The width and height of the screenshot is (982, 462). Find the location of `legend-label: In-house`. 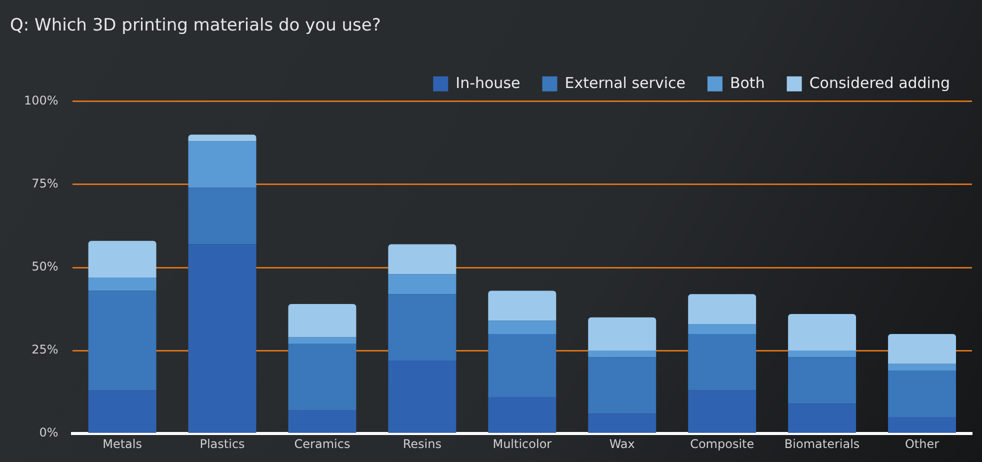

legend-label: In-house is located at coordinates (488, 83).